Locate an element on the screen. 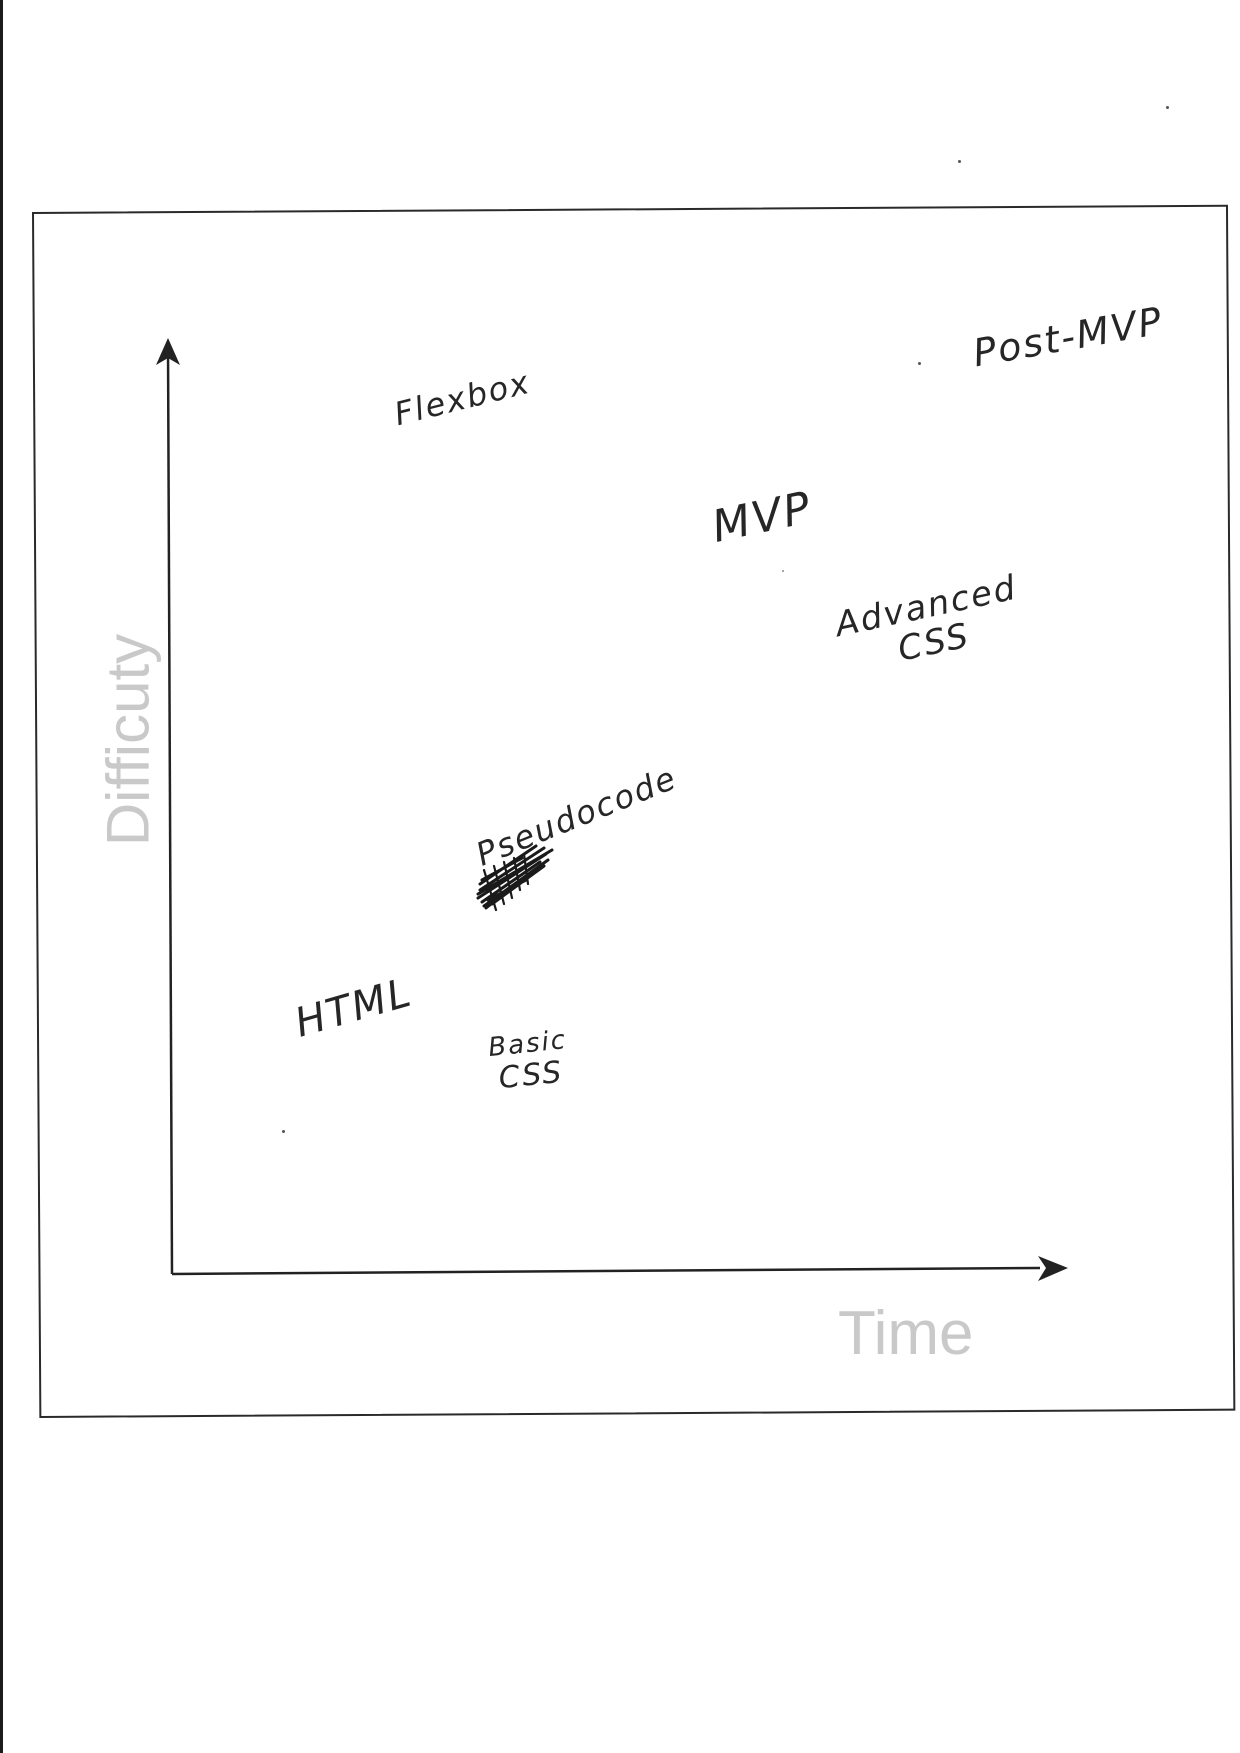  x-axis-line is located at coordinates (606, 1271).